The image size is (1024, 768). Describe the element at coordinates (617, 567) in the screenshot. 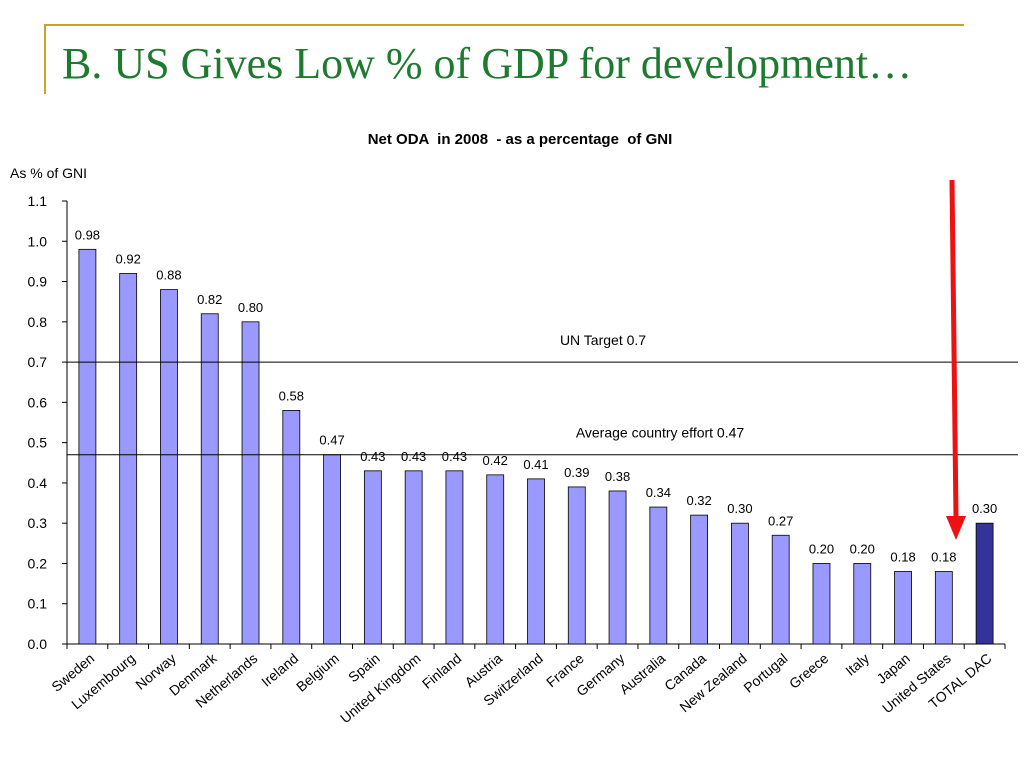

I see `bar-germany` at that location.